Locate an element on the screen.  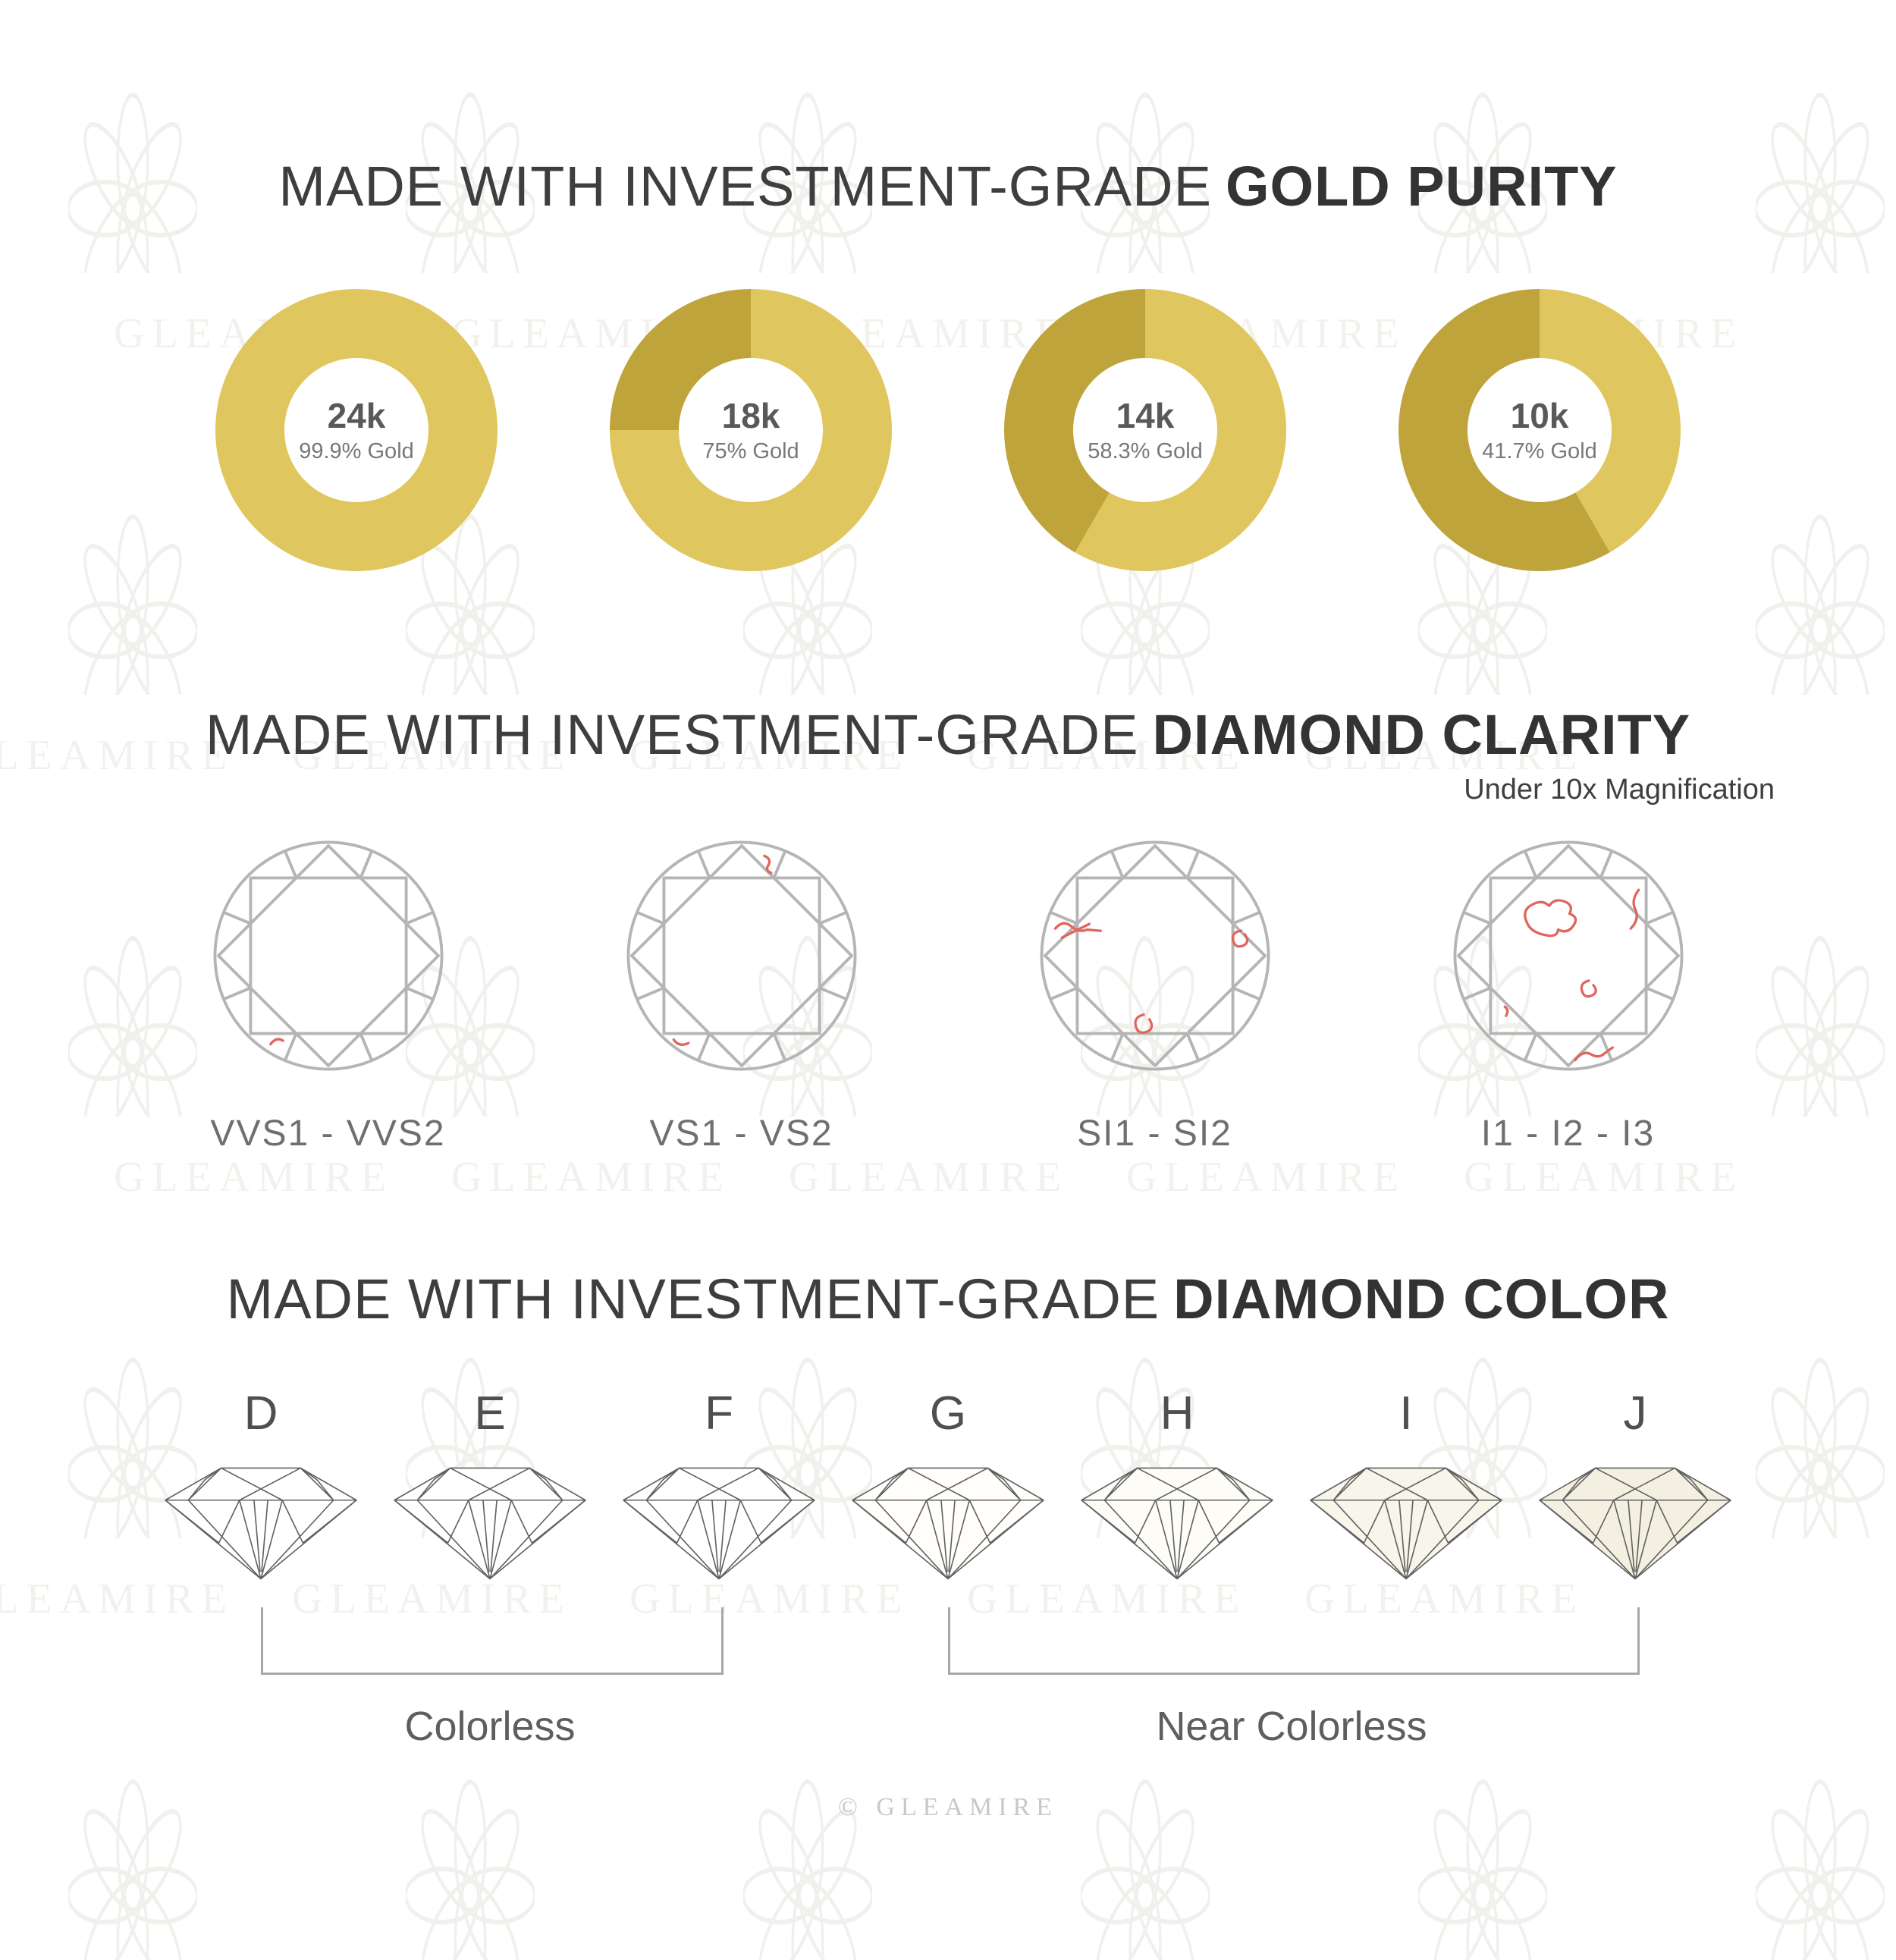
karat-label: 18k is located at coordinates (750, 416).